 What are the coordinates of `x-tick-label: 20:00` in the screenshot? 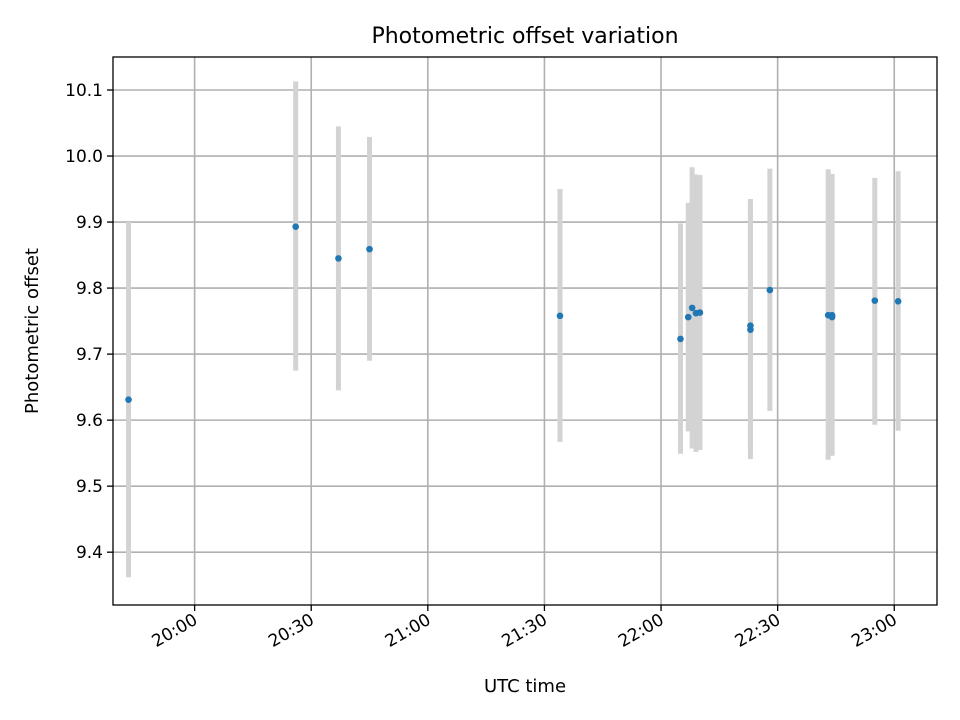 It's located at (175, 631).